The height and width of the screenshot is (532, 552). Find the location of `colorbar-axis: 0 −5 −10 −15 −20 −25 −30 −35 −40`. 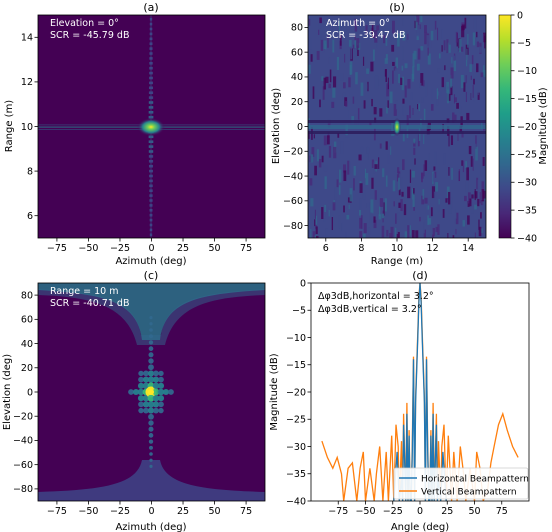

colorbar-axis: 0 −5 −10 −15 −20 −25 −30 −35 −40 is located at coordinates (524, 127).